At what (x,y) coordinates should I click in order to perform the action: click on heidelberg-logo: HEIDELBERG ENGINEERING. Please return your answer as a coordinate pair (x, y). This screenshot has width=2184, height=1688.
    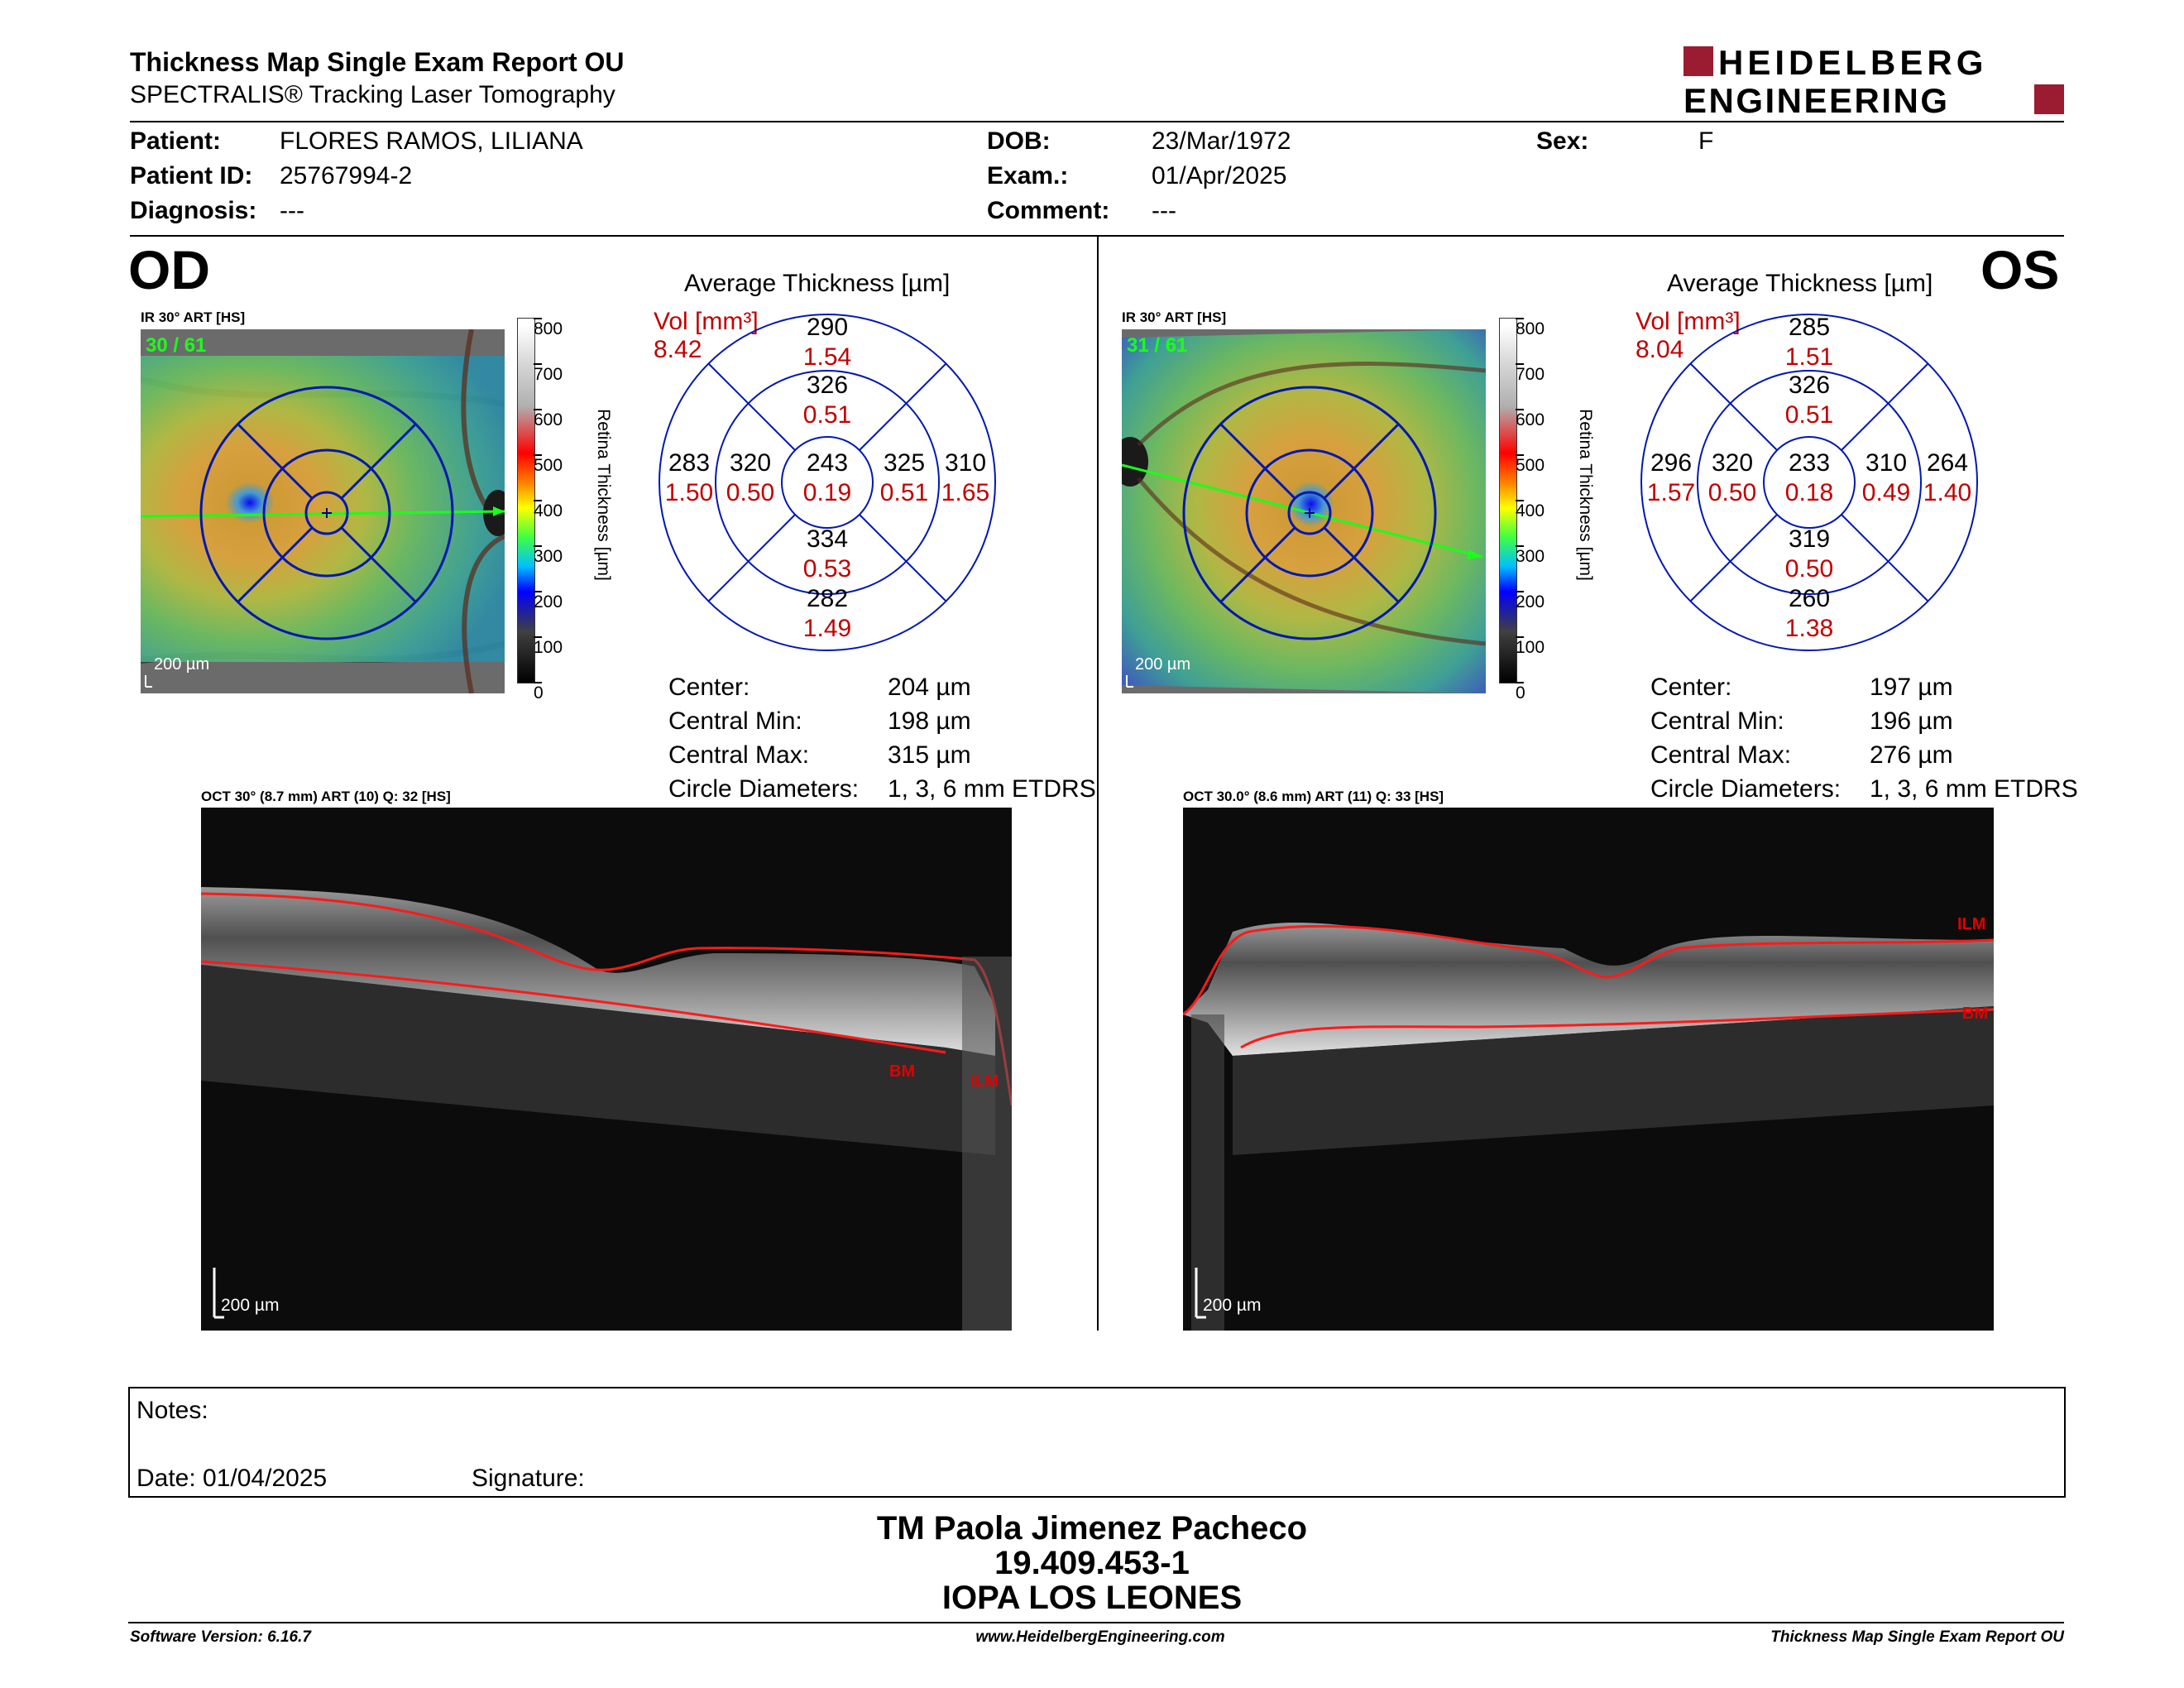
    Looking at the image, I should click on (1874, 81).